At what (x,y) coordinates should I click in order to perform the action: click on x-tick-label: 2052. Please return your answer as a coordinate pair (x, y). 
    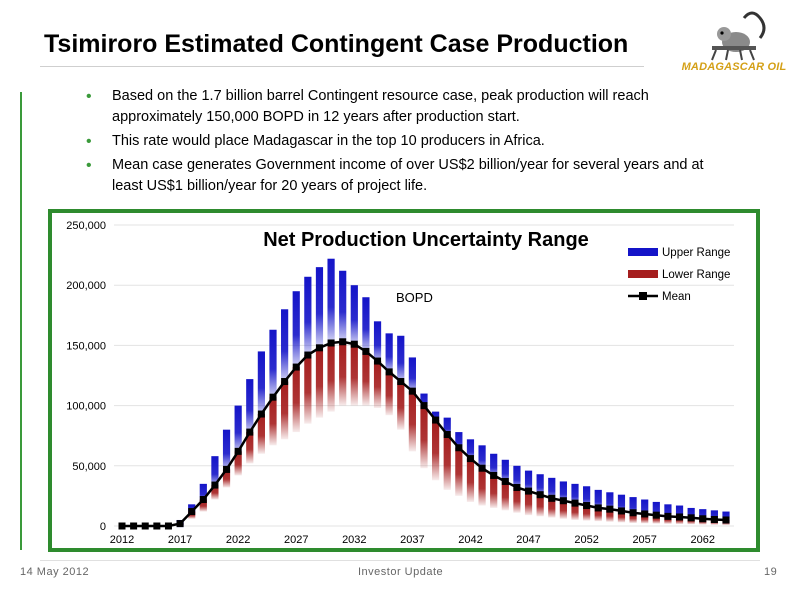
    Looking at the image, I should click on (586, 540).